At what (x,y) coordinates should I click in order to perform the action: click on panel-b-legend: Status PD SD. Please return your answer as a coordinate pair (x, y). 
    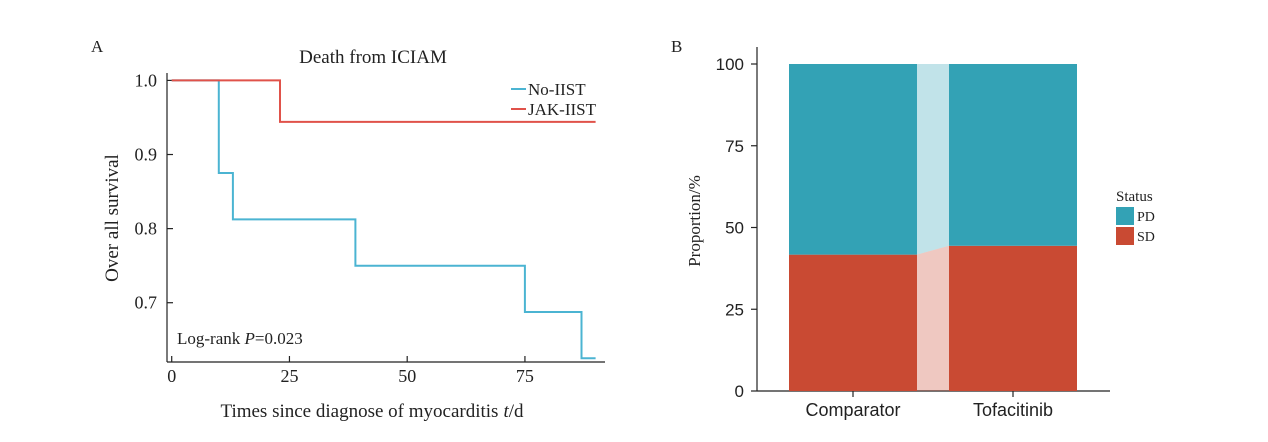
    Looking at the image, I should click on (1135, 217).